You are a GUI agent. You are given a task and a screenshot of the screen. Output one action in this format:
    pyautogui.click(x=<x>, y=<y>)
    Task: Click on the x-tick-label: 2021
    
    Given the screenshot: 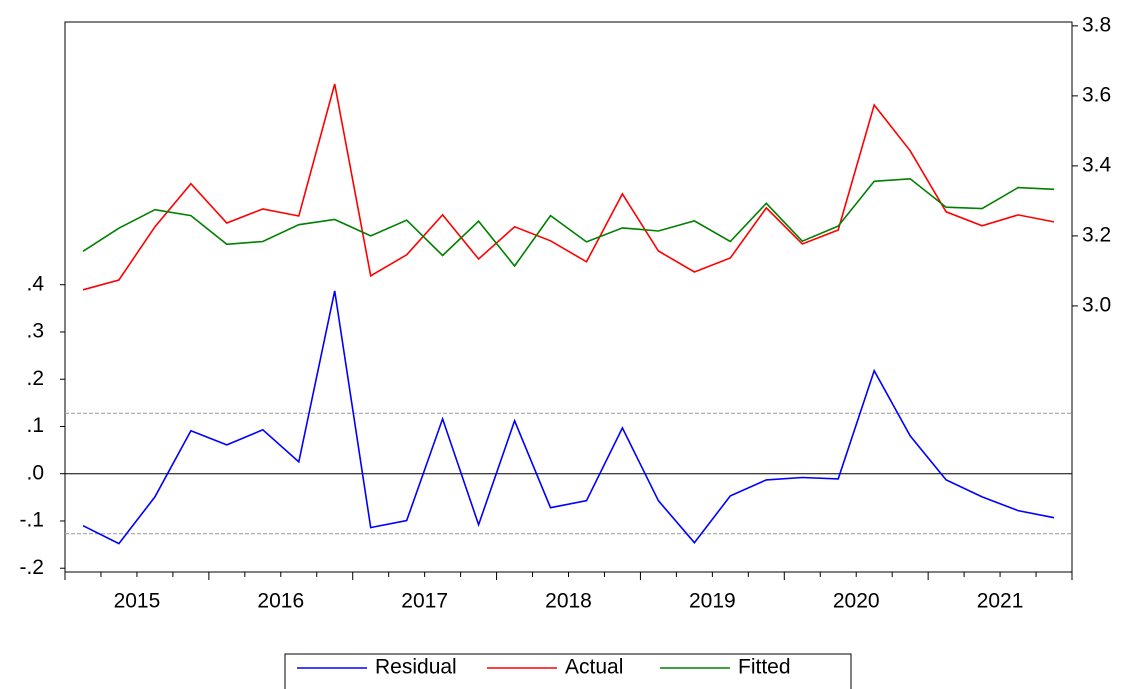 What is the action you would take?
    pyautogui.click(x=1000, y=601)
    